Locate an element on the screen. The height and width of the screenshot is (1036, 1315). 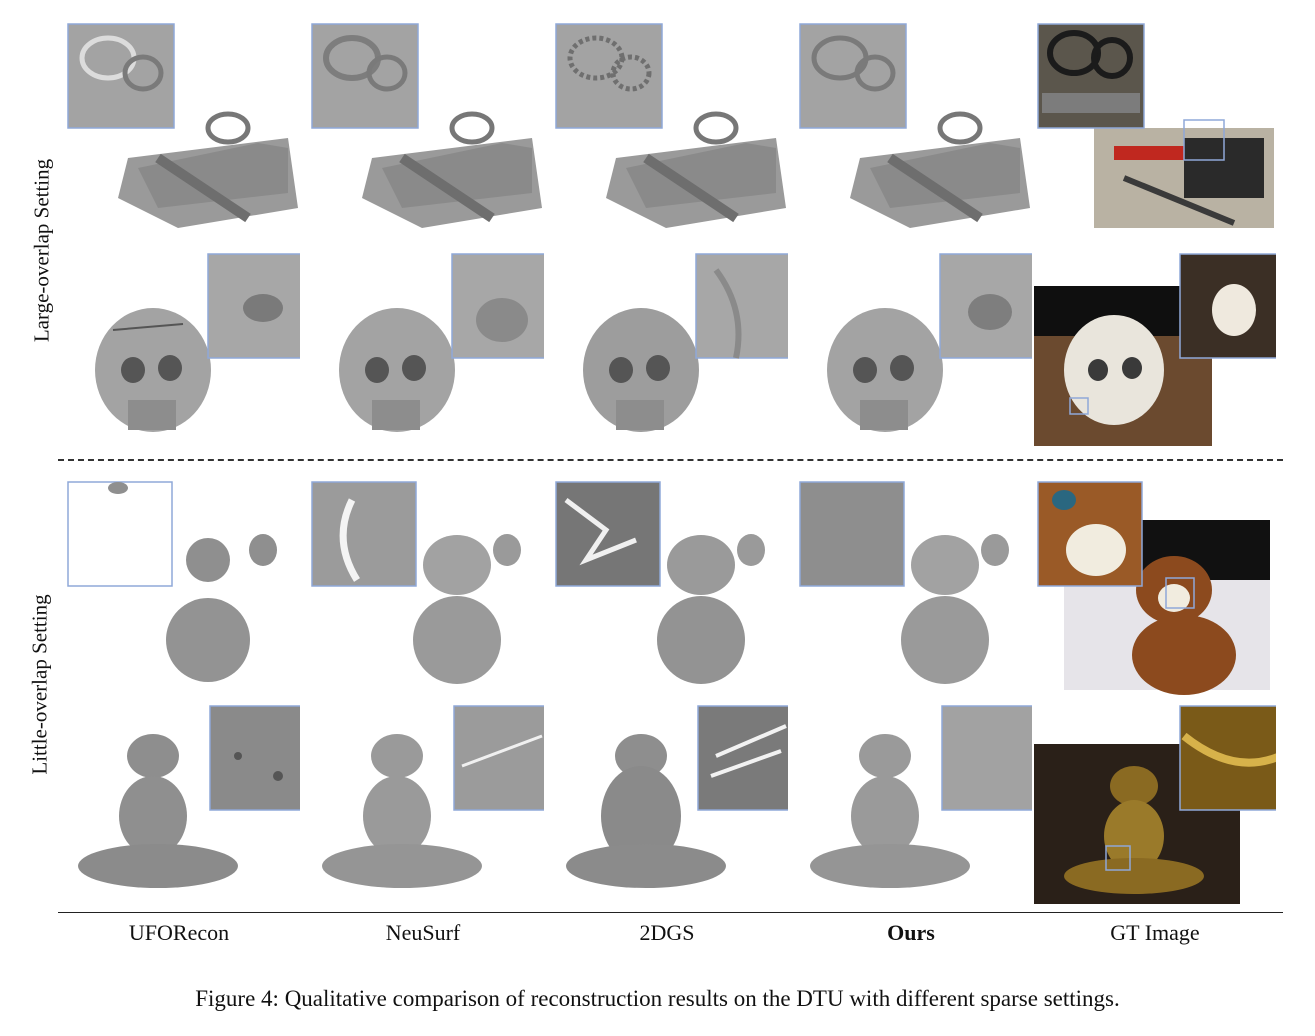
method-label-uforecon: UFORecon is located at coordinates (179, 932).